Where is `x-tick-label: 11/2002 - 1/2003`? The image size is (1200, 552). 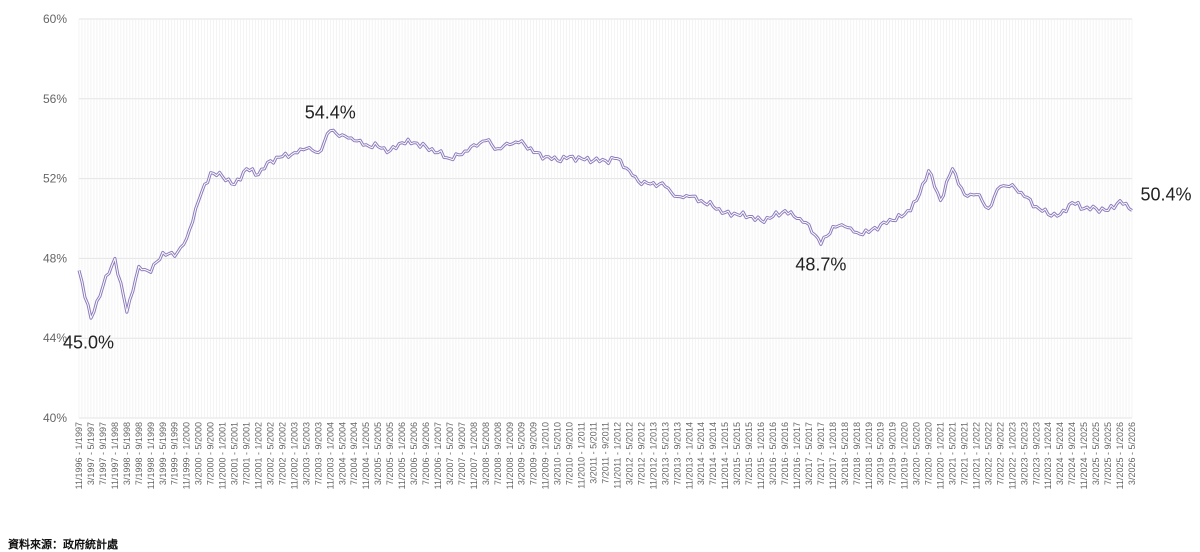 x-tick-label: 11/2002 - 1/2003 is located at coordinates (294, 455).